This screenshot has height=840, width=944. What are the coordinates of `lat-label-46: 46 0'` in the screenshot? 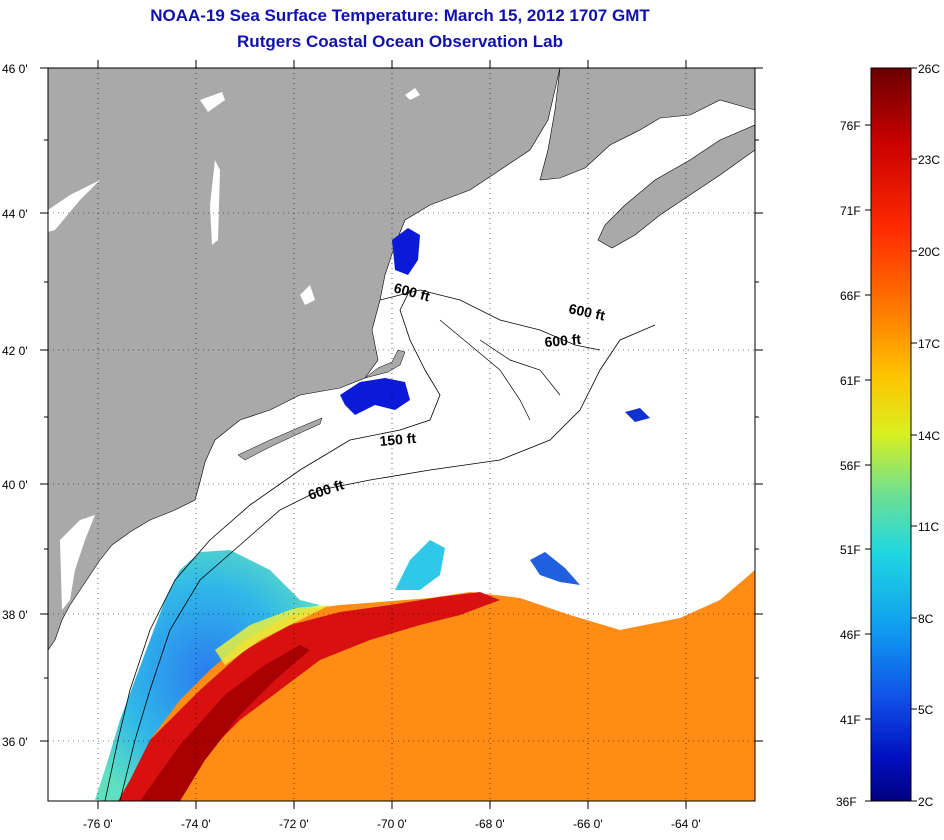 It's located at (15, 69).